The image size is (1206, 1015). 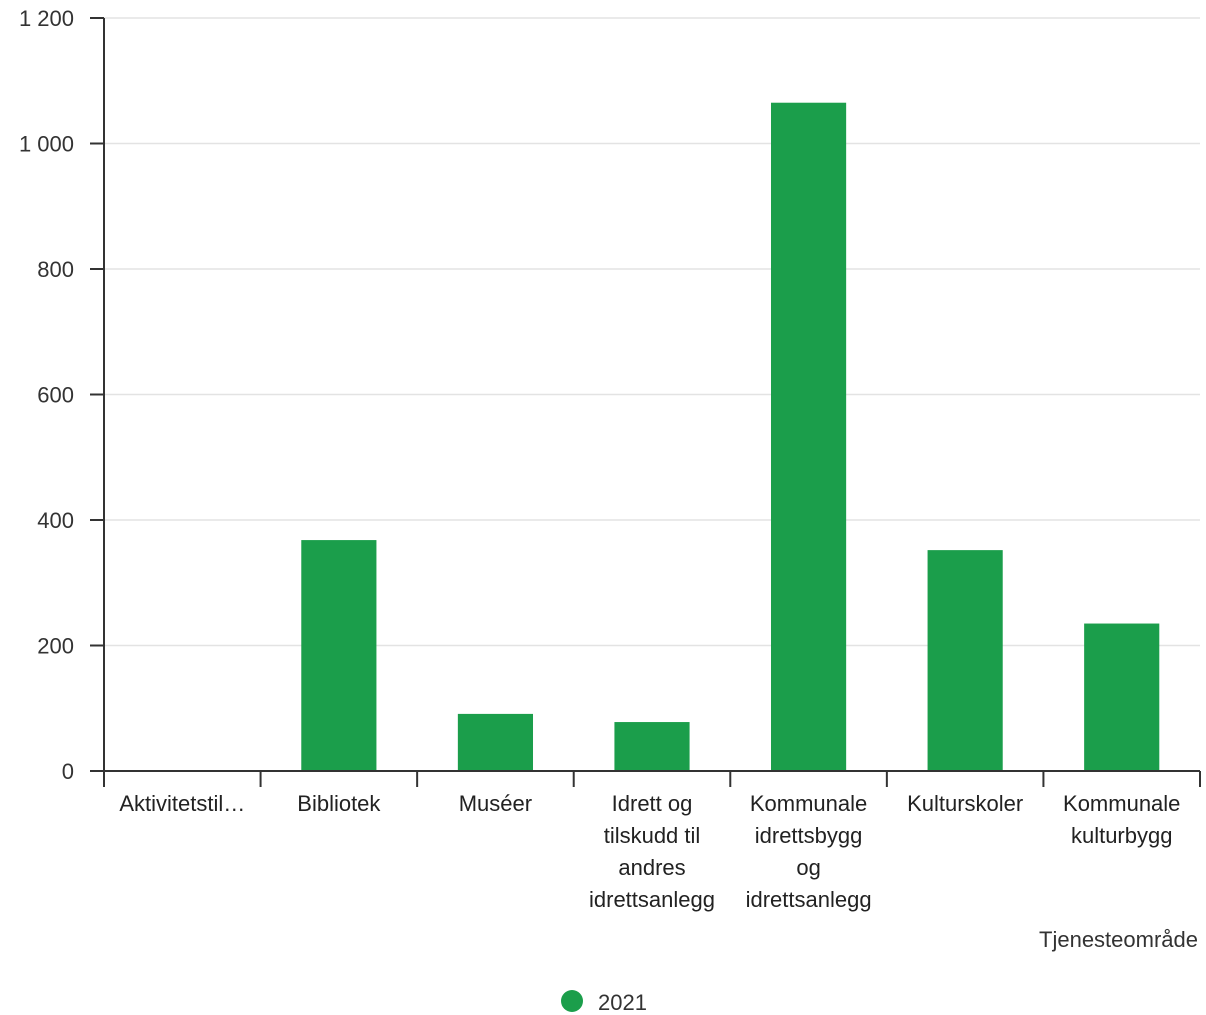 What do you see at coordinates (55, 520) in the screenshot?
I see `y-tick-label: 400` at bounding box center [55, 520].